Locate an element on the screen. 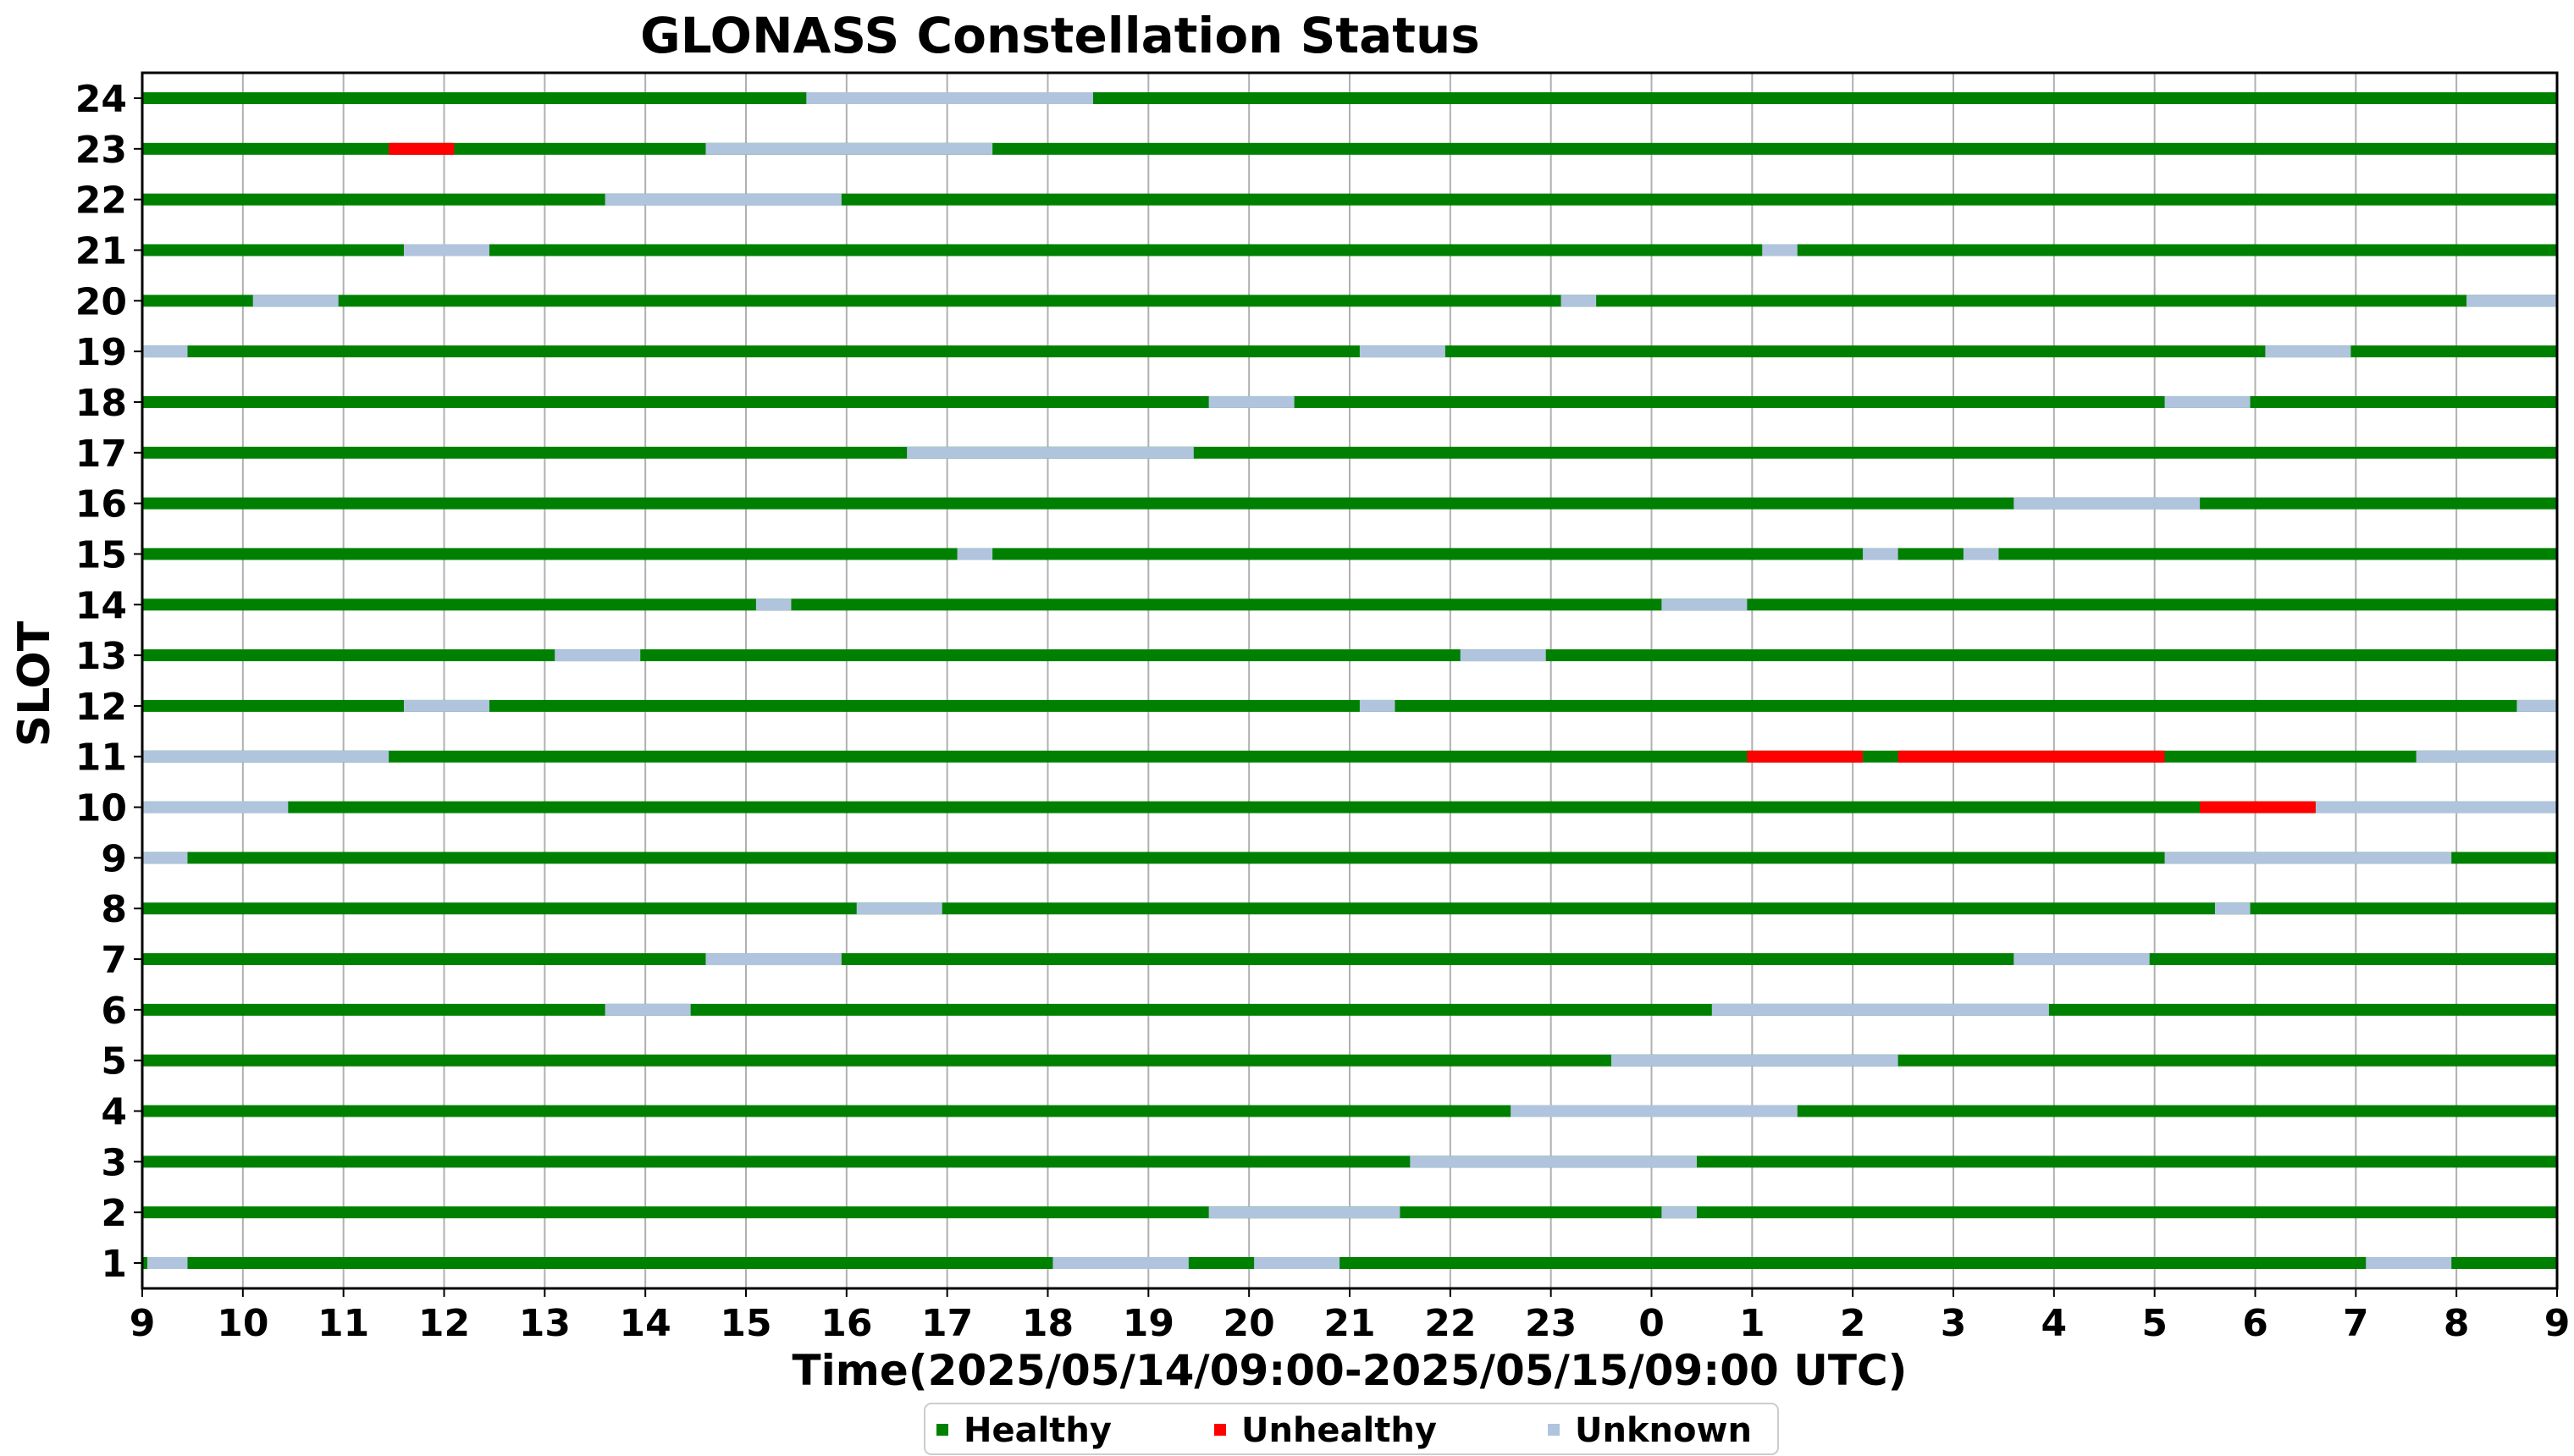  legend-marker-unhealthy is located at coordinates (1220, 1430).